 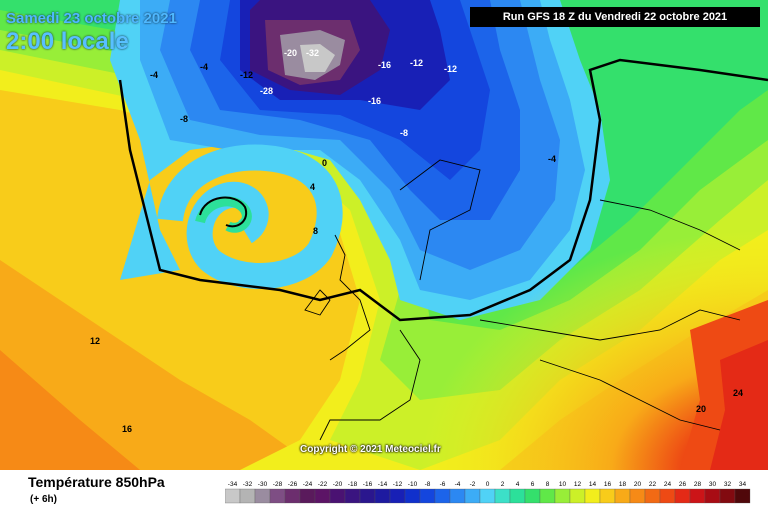 I want to click on isotherm-label: 0, so click(x=324, y=163).